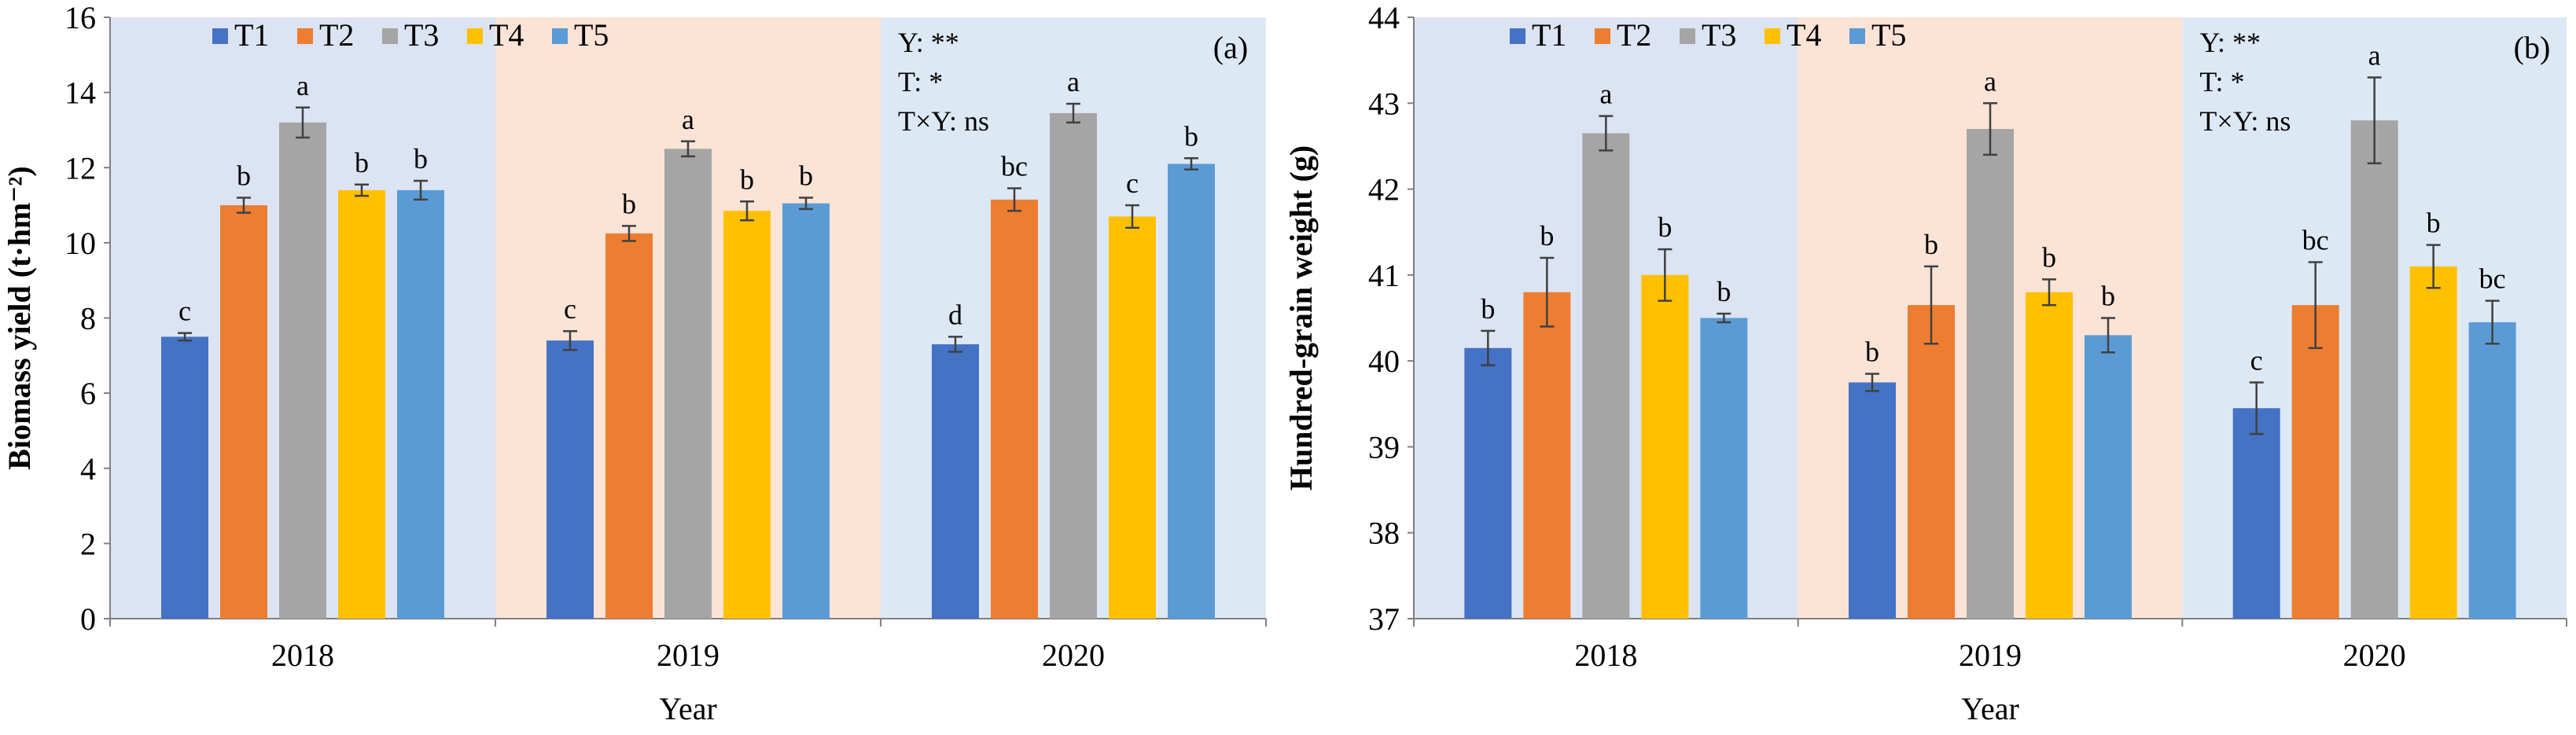 The image size is (2576, 735). What do you see at coordinates (1932, 462) in the screenshot?
I see `bar-T2-2019` at bounding box center [1932, 462].